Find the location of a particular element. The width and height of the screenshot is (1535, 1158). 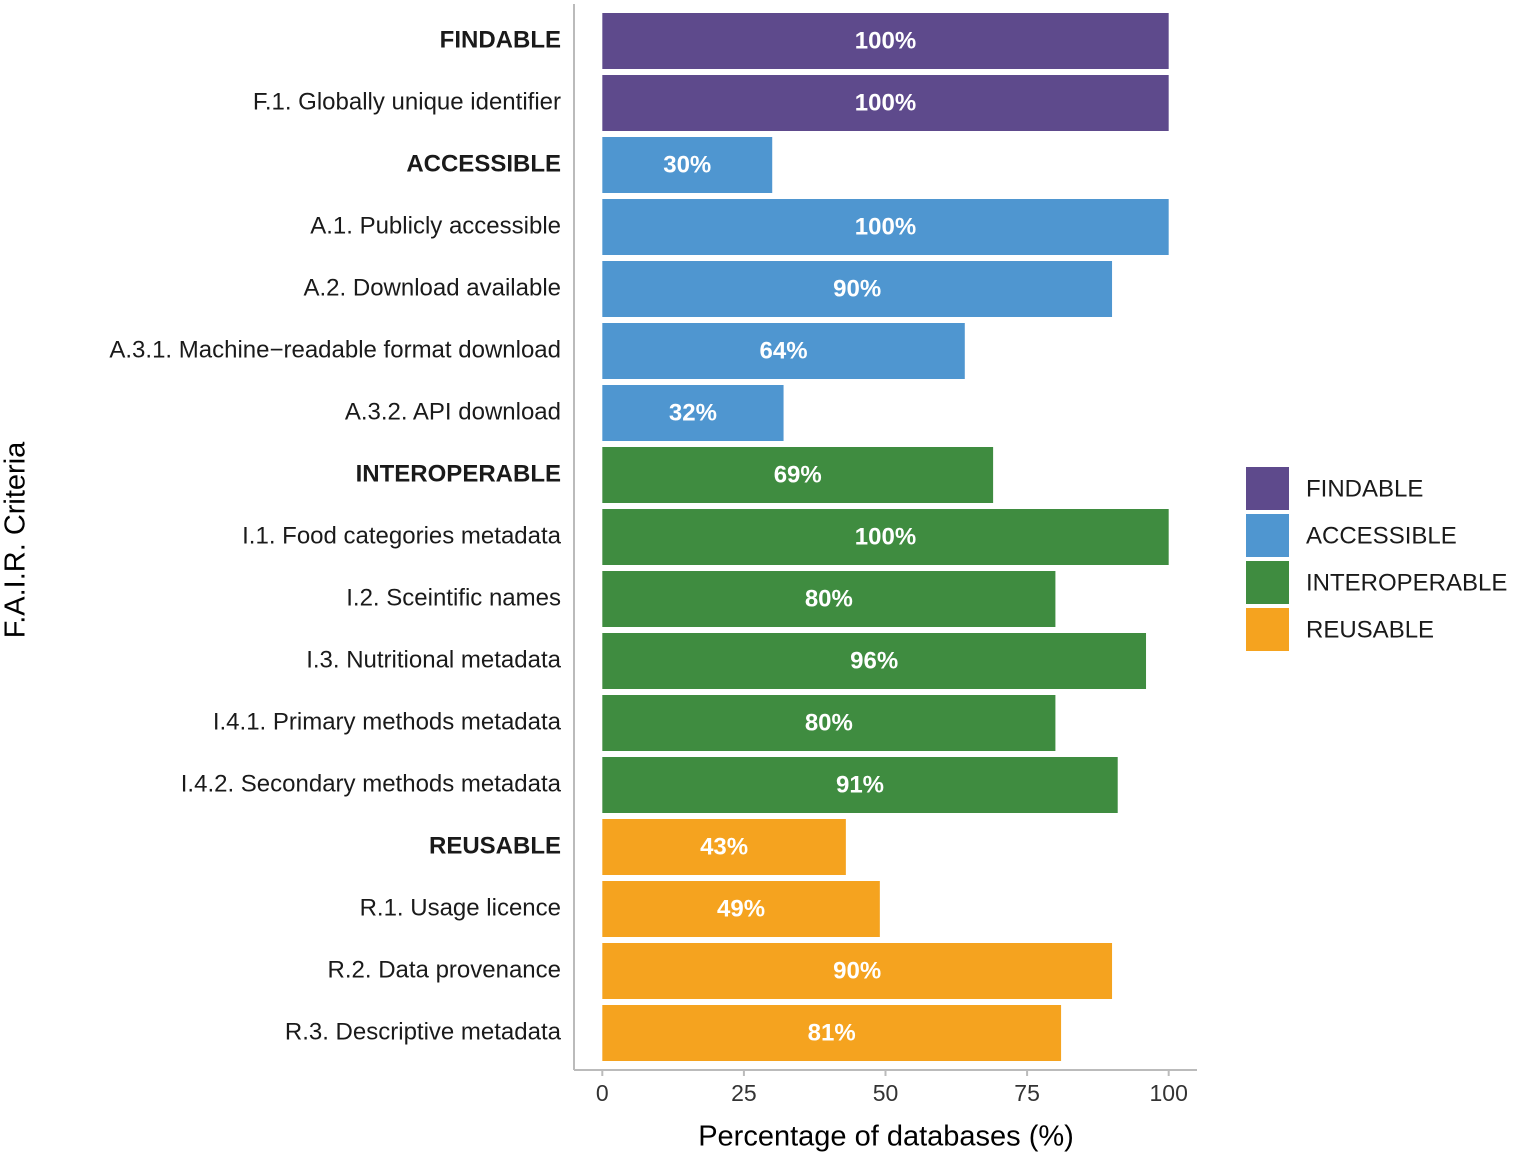

y-tick-label: I.2. Sceintific names is located at coordinates (453, 597).